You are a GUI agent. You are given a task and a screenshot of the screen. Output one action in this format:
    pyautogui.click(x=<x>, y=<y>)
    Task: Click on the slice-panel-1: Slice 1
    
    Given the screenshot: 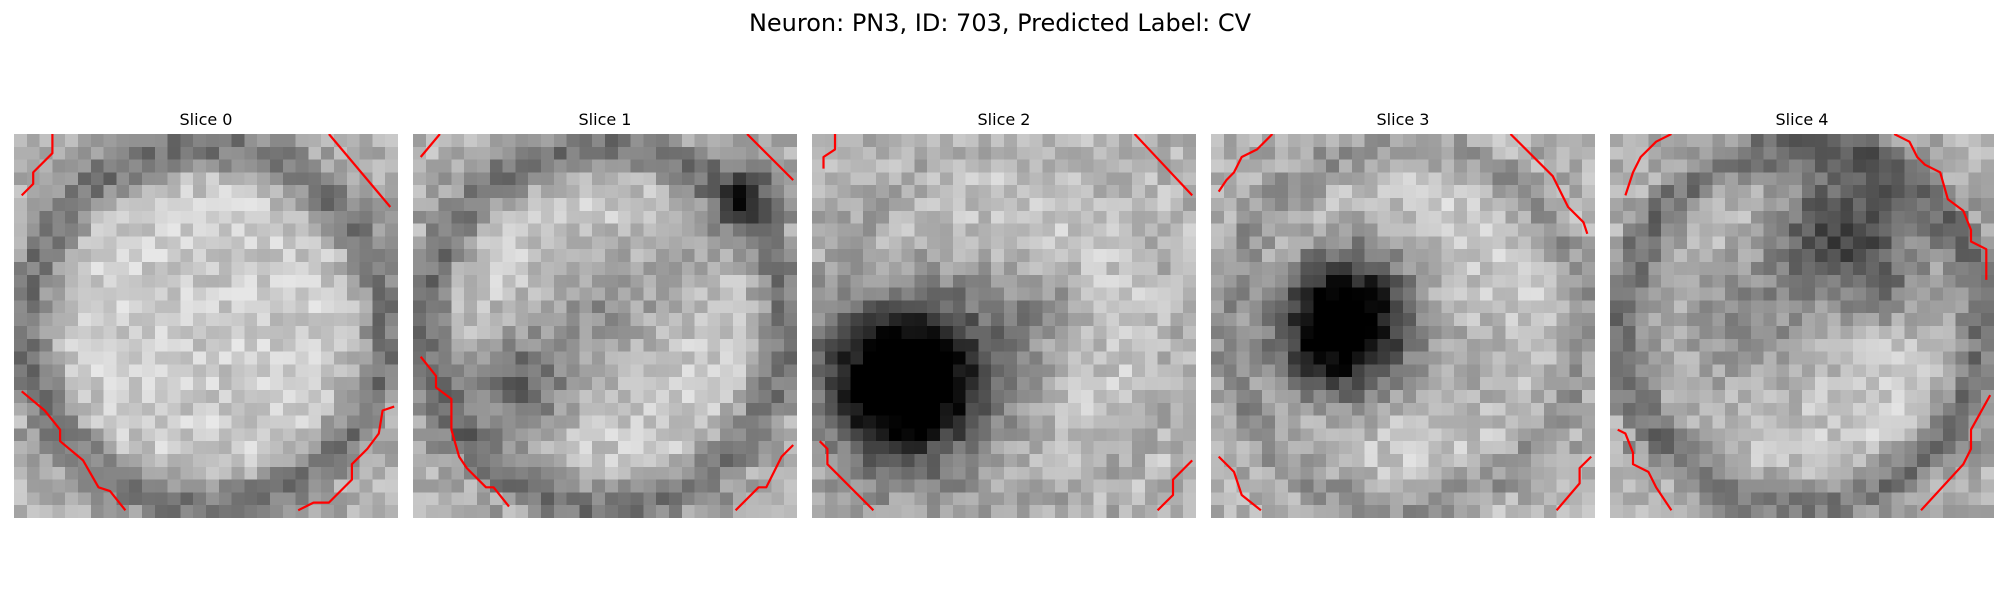 What is the action you would take?
    pyautogui.click(x=605, y=314)
    